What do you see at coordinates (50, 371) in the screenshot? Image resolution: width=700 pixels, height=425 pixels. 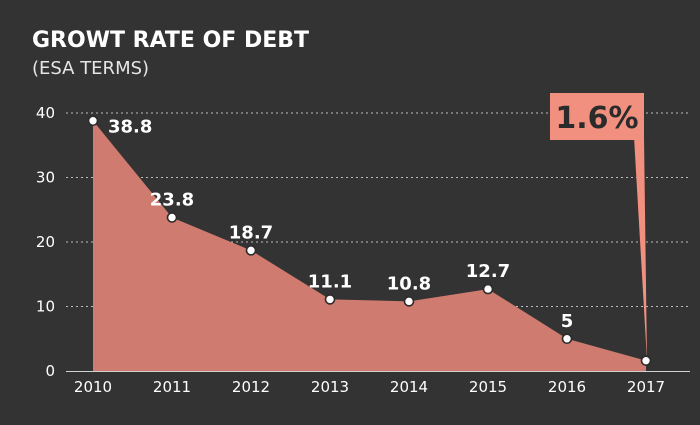 I see `y-tick-label: 0` at bounding box center [50, 371].